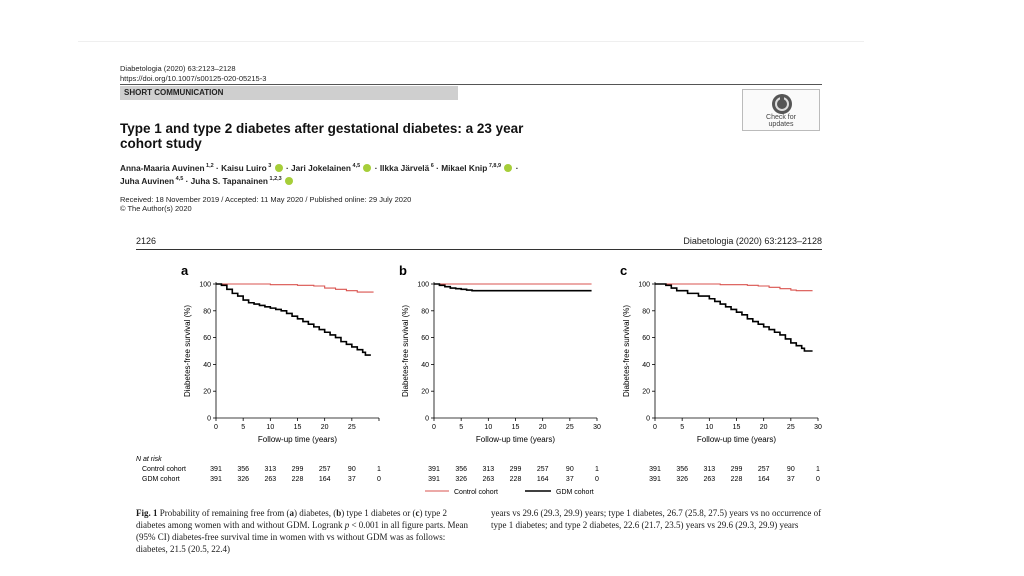 This screenshot has height=576, width=1024. Describe the element at coordinates (161, 479) in the screenshot. I see `risk-row-label: GDM cohort` at that location.